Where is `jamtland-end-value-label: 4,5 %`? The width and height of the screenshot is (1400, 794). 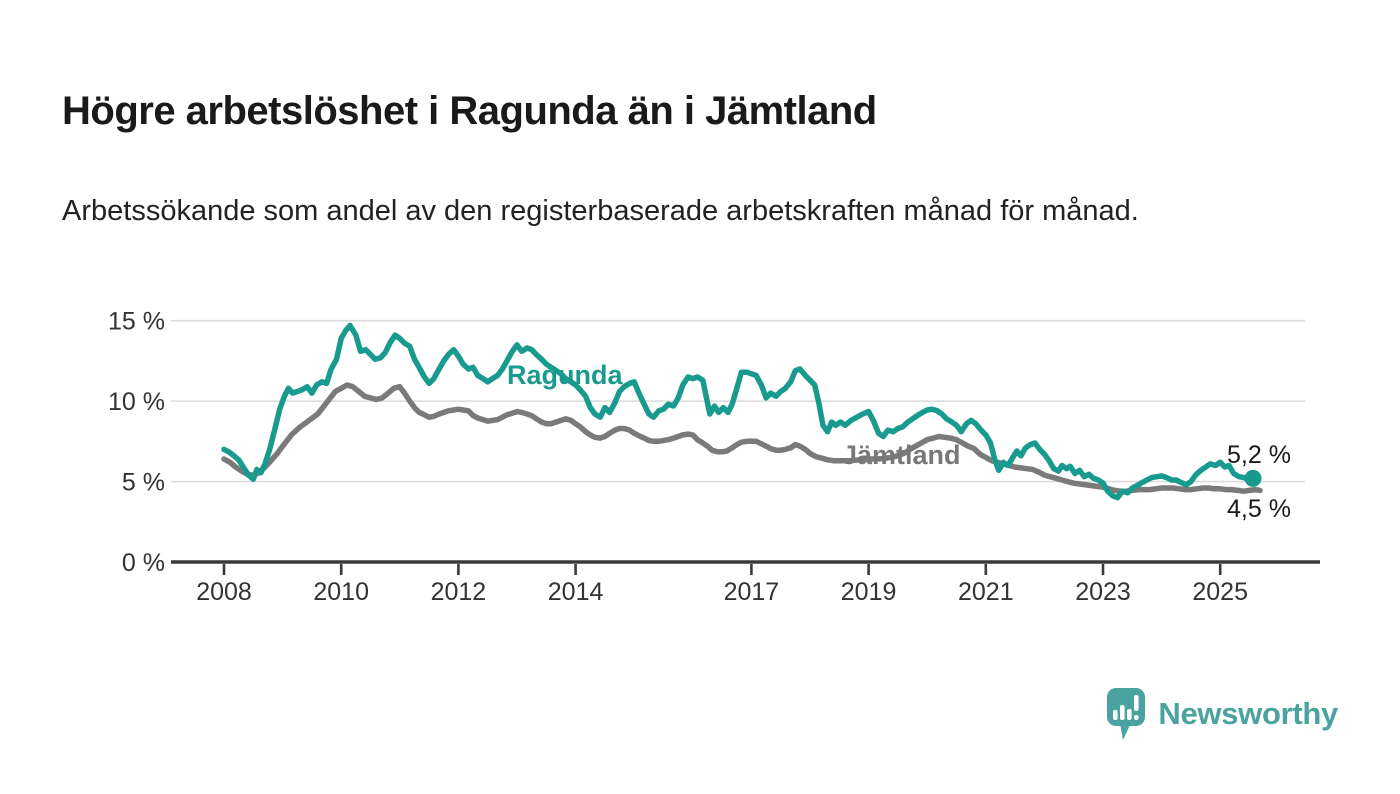
jamtland-end-value-label: 4,5 % is located at coordinates (1259, 509).